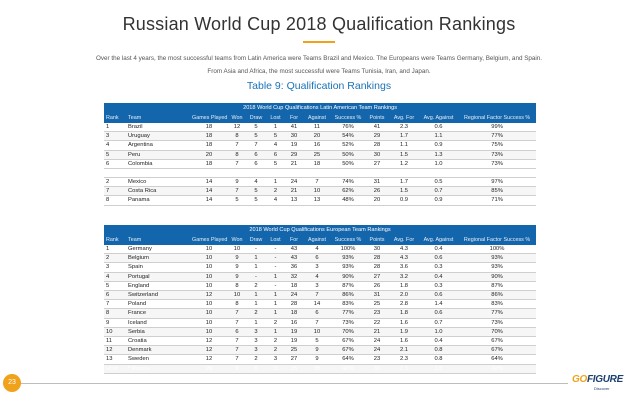 This screenshot has height=400, width=638. What do you see at coordinates (158, 155) in the screenshot?
I see `table-cell: Peru` at bounding box center [158, 155].